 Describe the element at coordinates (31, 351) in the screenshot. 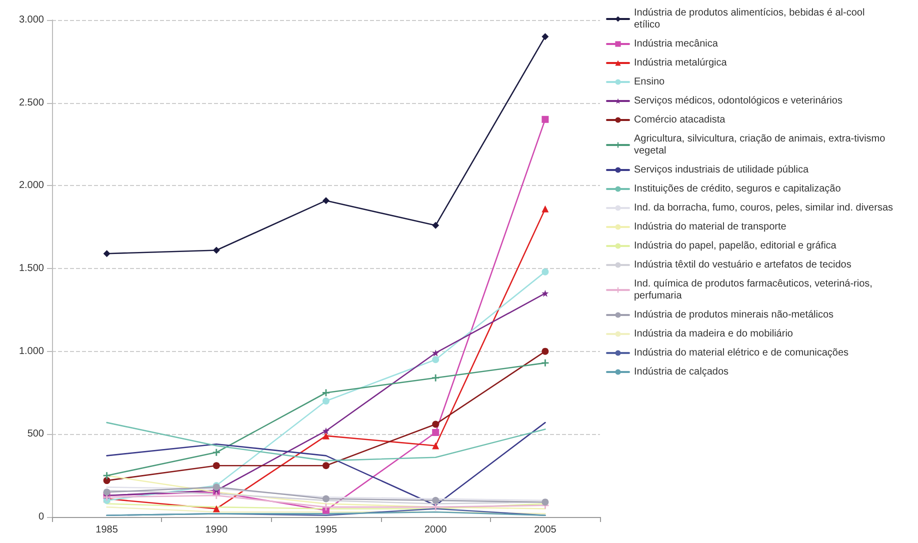

I see `y-tick-label: 1.000` at that location.